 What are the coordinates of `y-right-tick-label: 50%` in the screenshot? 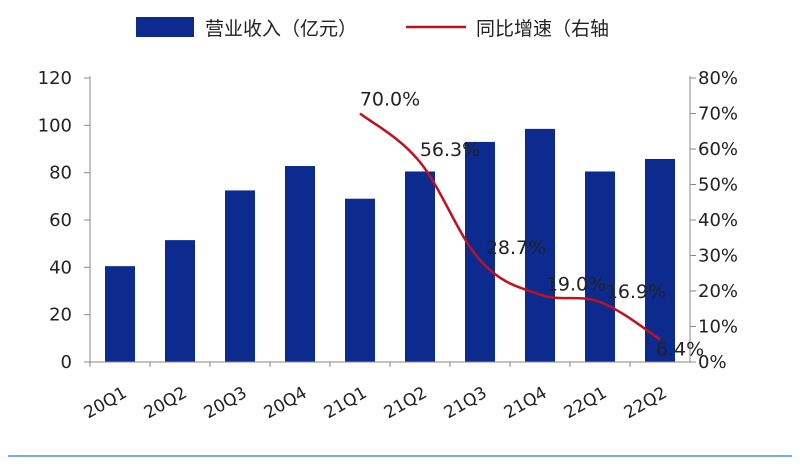 It's located at (718, 185).